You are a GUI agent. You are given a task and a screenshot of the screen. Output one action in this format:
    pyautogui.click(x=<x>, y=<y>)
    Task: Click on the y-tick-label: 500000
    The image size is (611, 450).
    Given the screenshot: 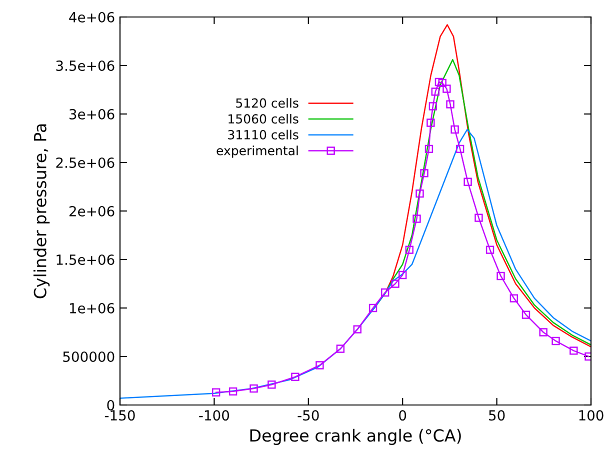 What is the action you would take?
    pyautogui.click(x=88, y=356)
    